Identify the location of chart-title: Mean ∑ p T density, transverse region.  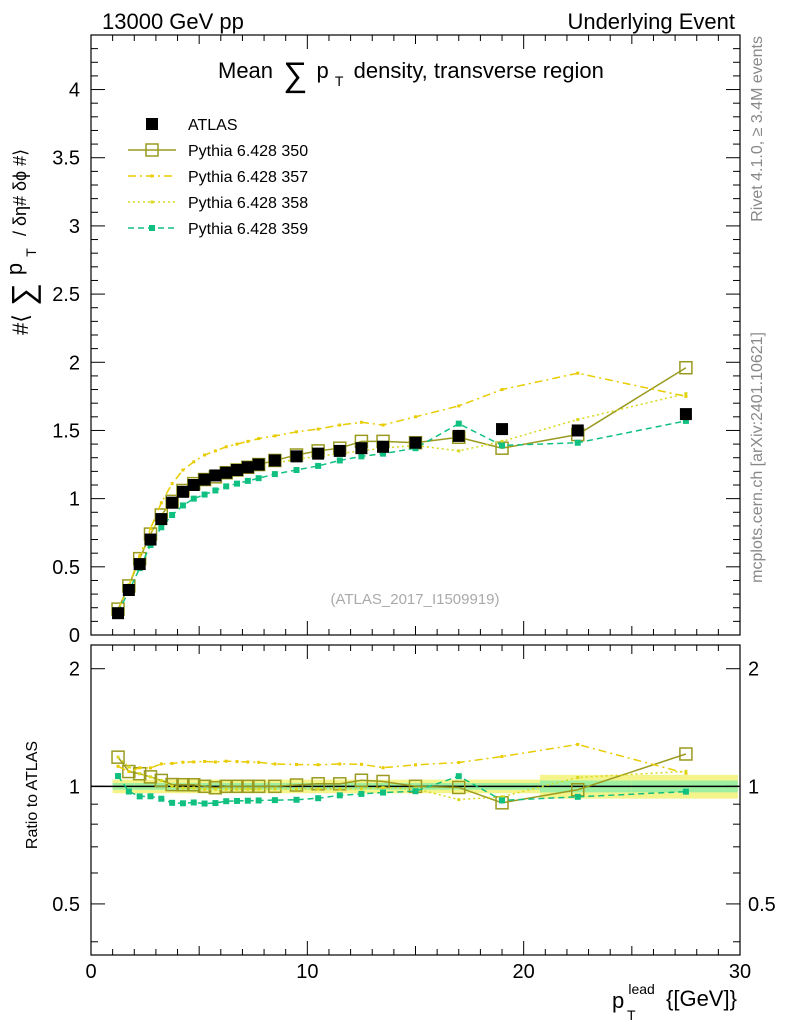
(411, 75).